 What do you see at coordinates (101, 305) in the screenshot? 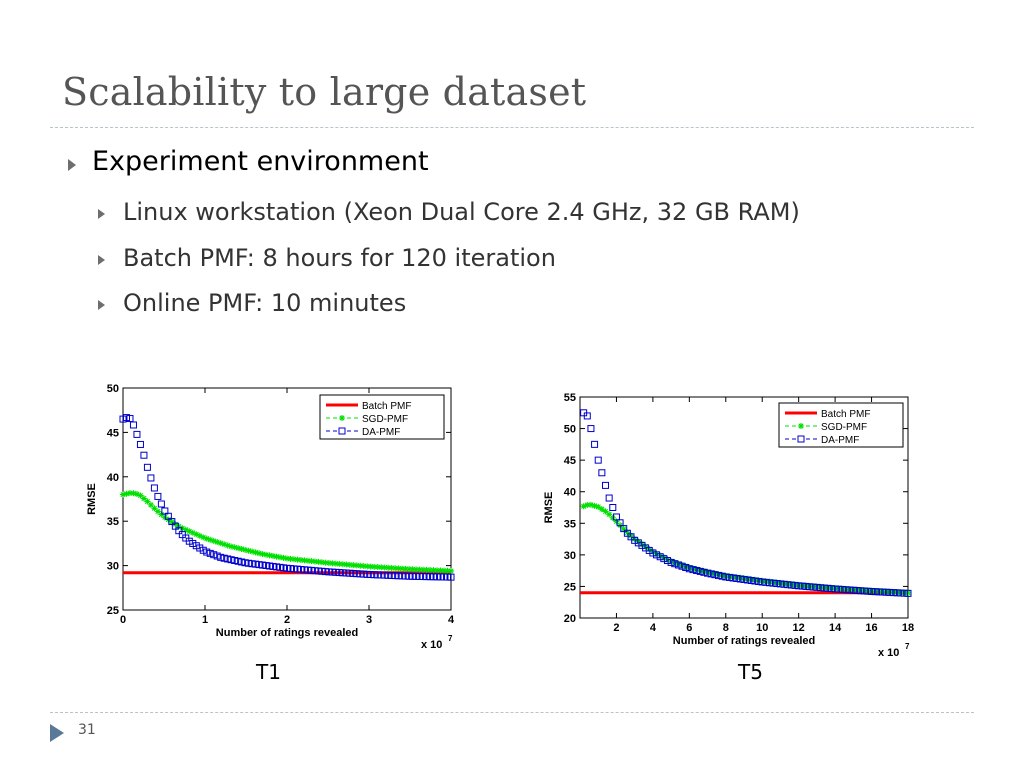
I see `bullet-arrow-icon` at bounding box center [101, 305].